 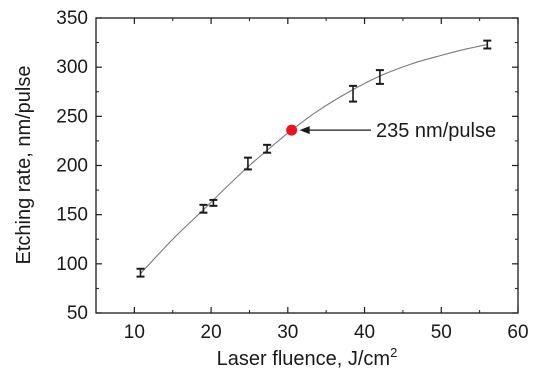 I want to click on highlight-point, so click(x=292, y=130).